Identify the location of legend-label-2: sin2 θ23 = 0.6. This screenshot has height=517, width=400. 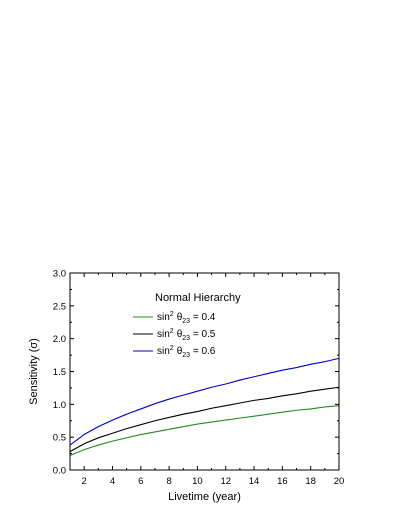
(186, 352).